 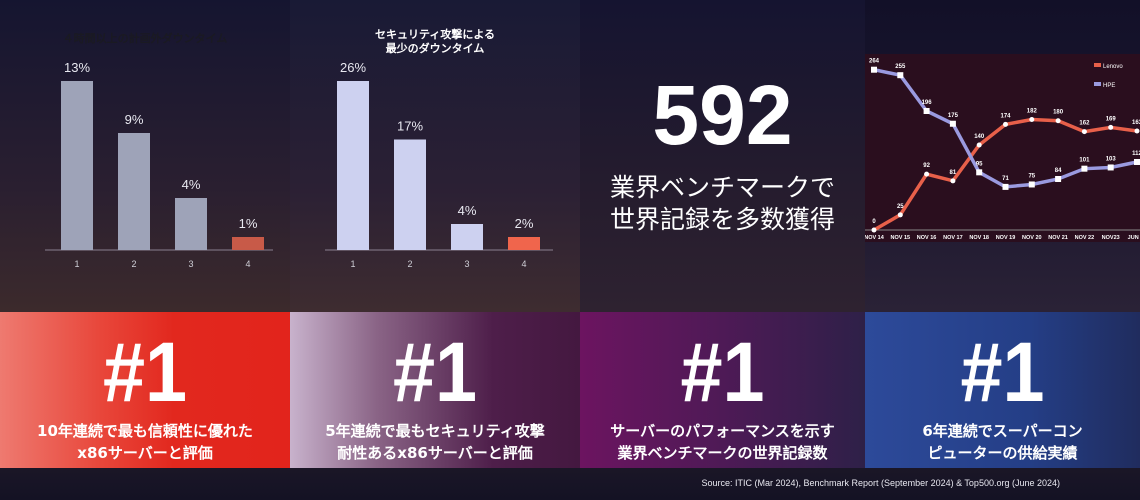 What do you see at coordinates (145, 442) in the screenshot?
I see `panel-text: 10年連続で最も信頼性に優れた x86サーバーと評価` at bounding box center [145, 442].